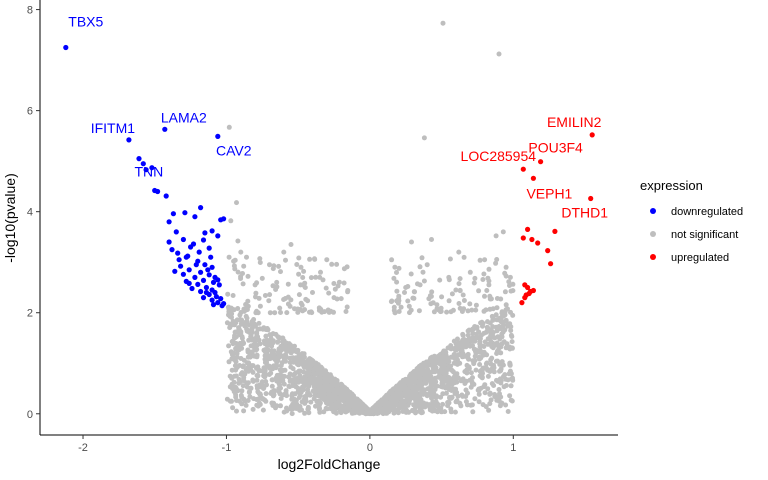 This screenshot has height=480, width=768. Describe the element at coordinates (30, 11) in the screenshot. I see `y-tick-label: 8` at that location.